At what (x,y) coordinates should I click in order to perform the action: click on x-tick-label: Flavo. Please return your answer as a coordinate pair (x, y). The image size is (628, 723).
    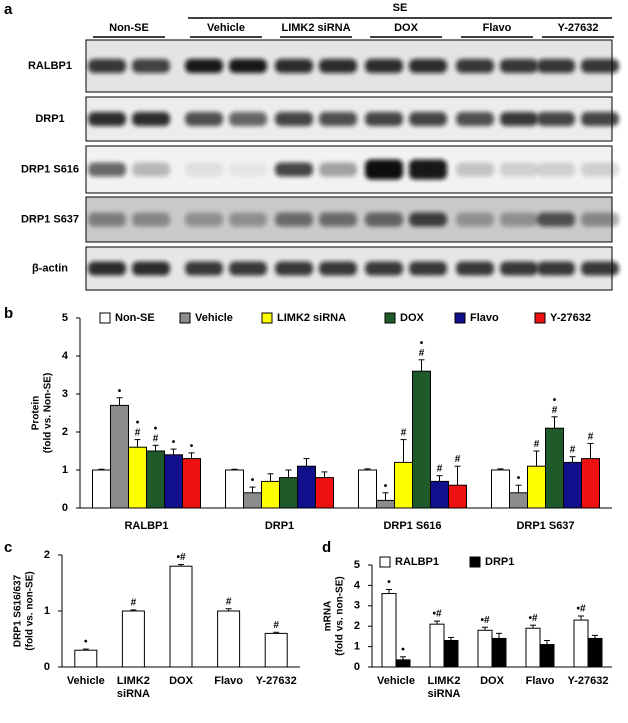
    Looking at the image, I should click on (540, 681).